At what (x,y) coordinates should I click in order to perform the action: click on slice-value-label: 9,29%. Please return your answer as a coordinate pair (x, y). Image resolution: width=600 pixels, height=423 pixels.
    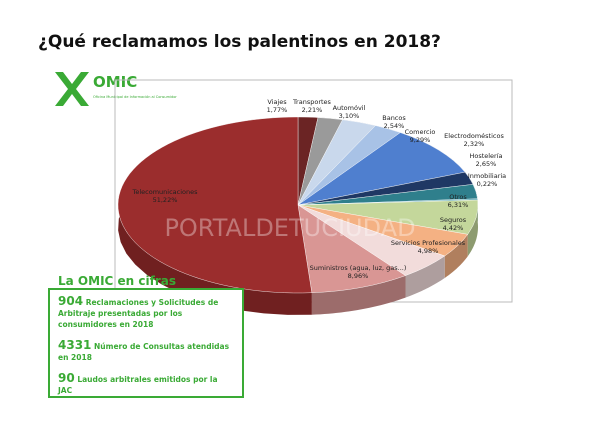
    Looking at the image, I should click on (420, 140).